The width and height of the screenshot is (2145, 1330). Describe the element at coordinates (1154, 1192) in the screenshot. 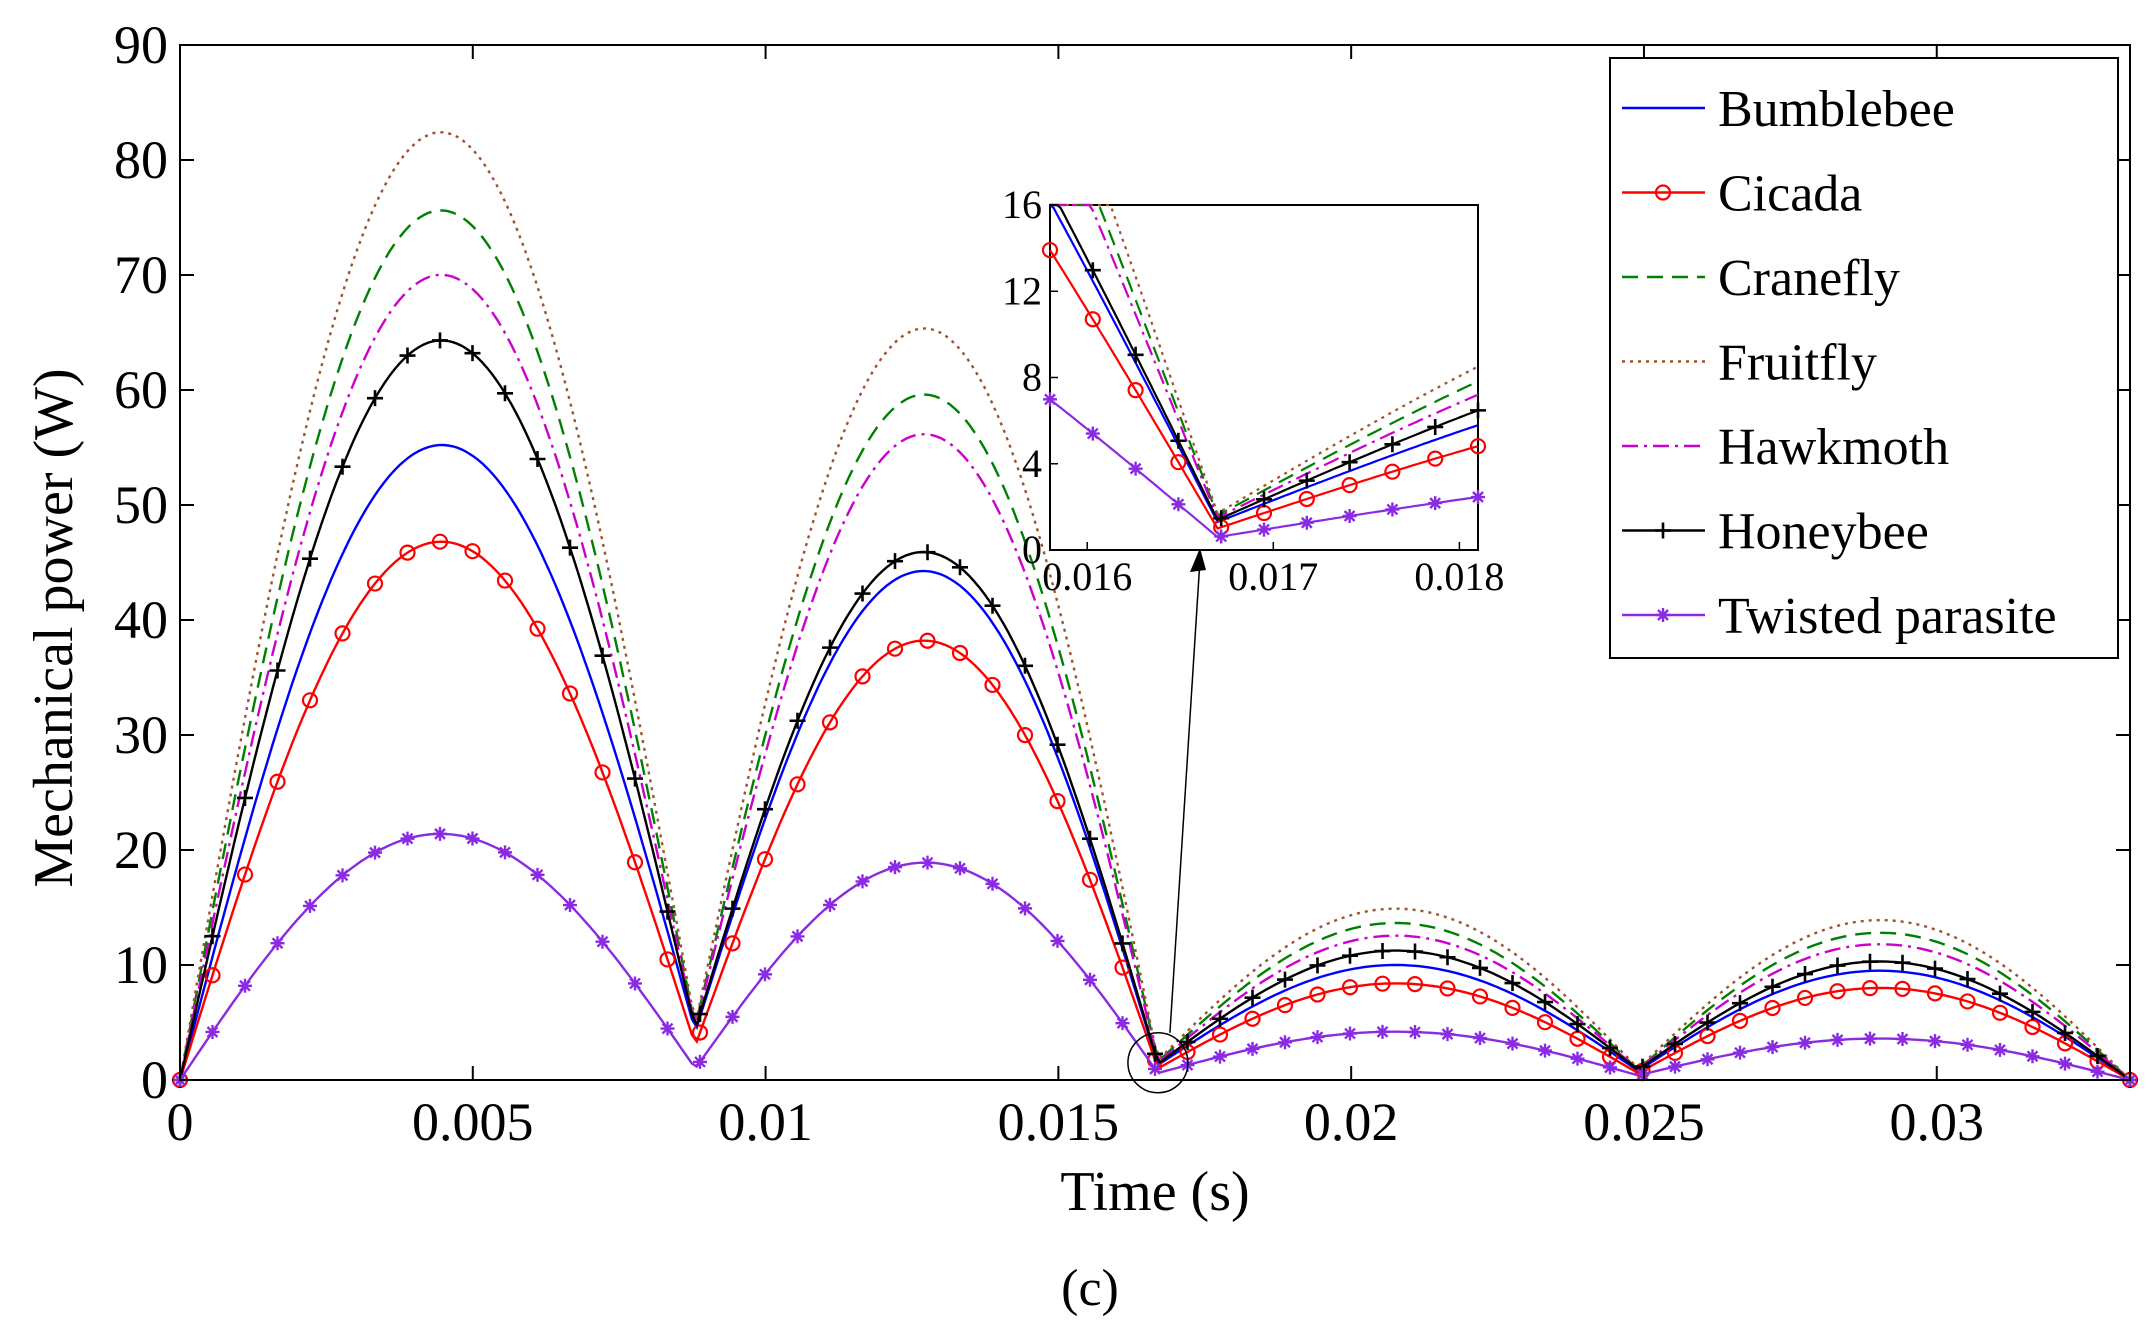

I see `x-axis-label: Time (s)` at that location.